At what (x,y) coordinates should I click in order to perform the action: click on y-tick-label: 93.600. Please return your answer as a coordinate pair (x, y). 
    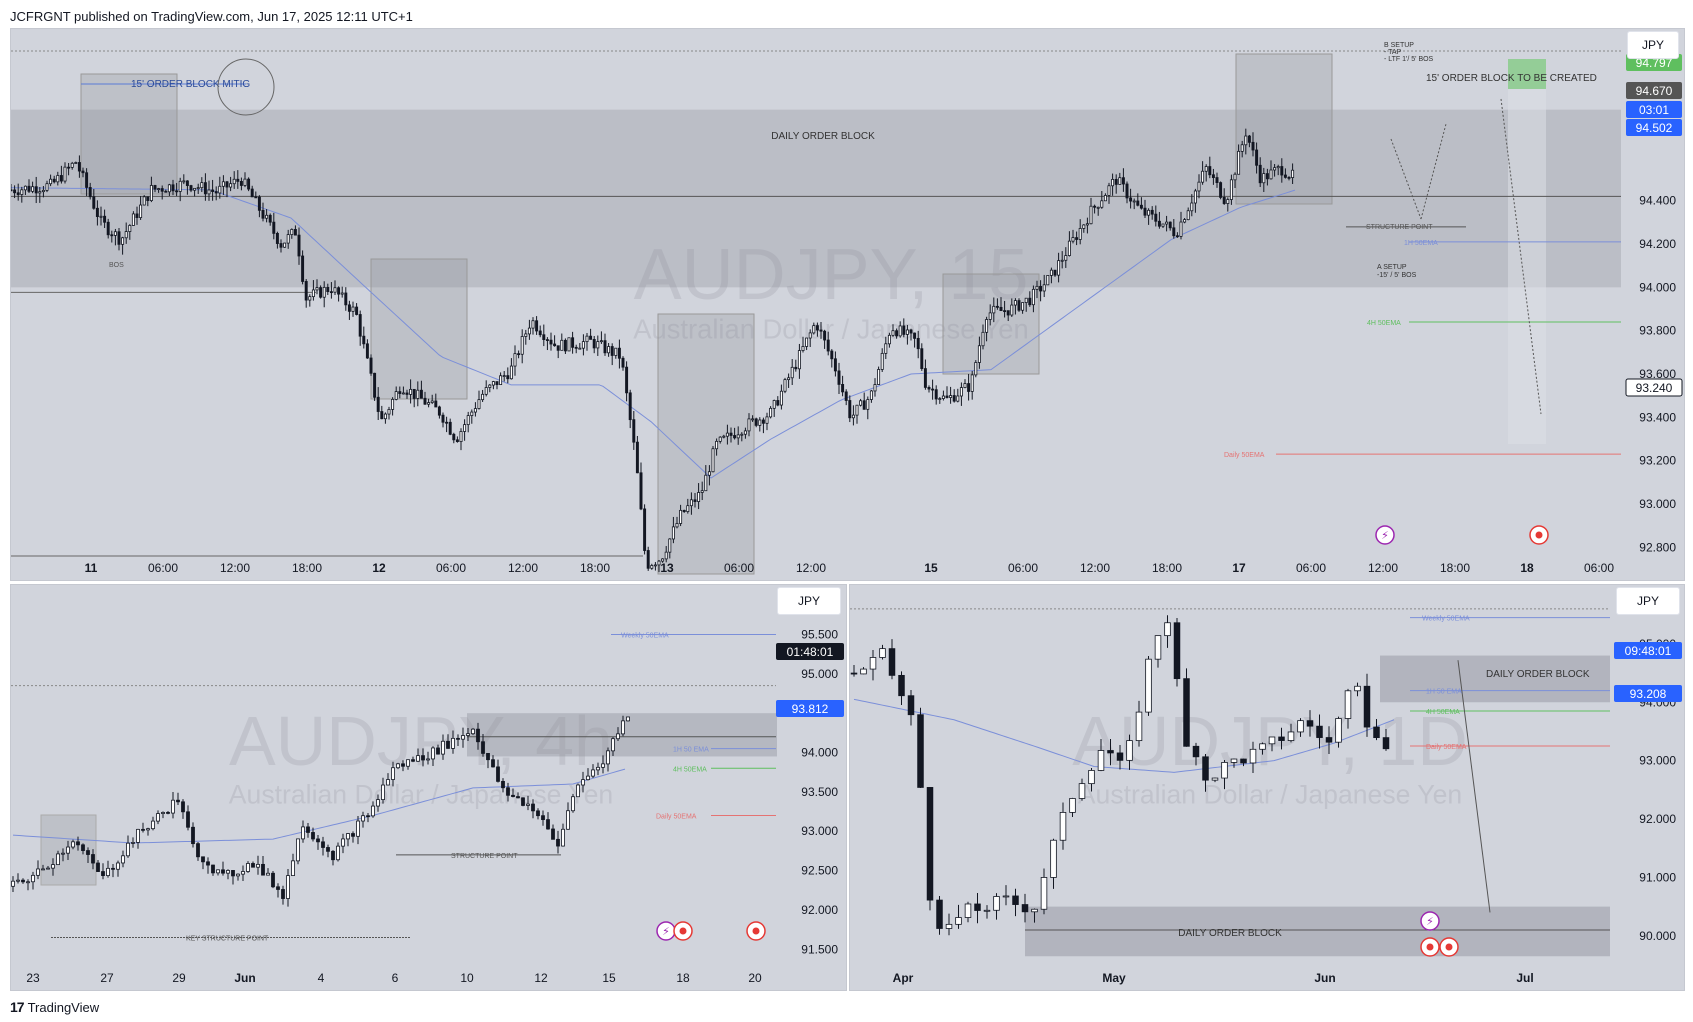
    Looking at the image, I should click on (1657, 374).